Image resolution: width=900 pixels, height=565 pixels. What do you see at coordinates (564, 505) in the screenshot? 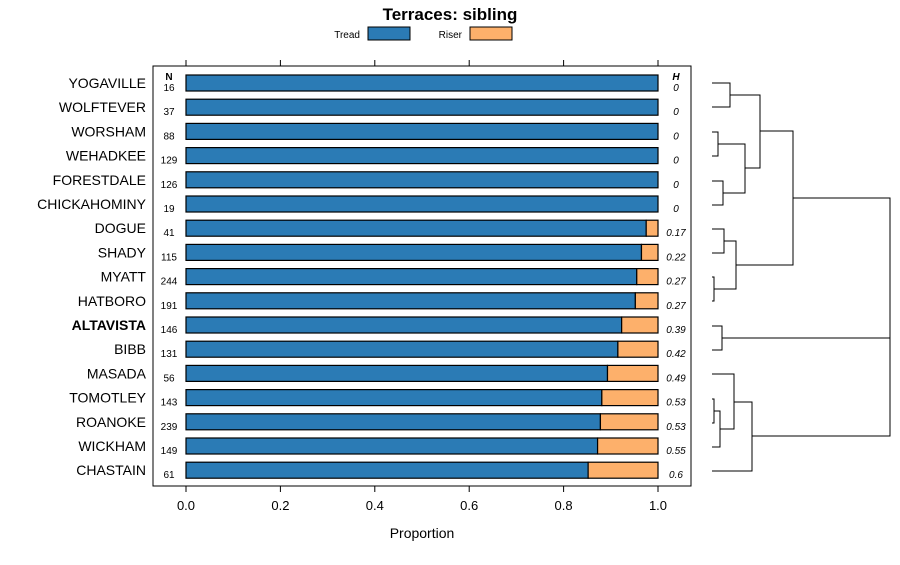
I see `x-tick-label-4: 0.8` at bounding box center [564, 505].